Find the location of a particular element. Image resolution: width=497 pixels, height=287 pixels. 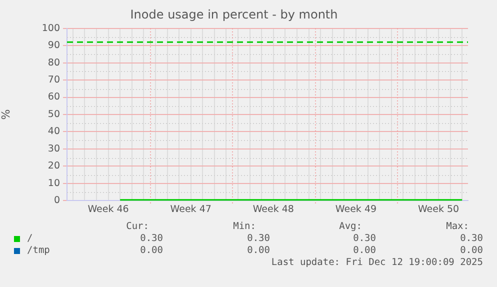

x-tick-label: Week 48 is located at coordinates (273, 209).